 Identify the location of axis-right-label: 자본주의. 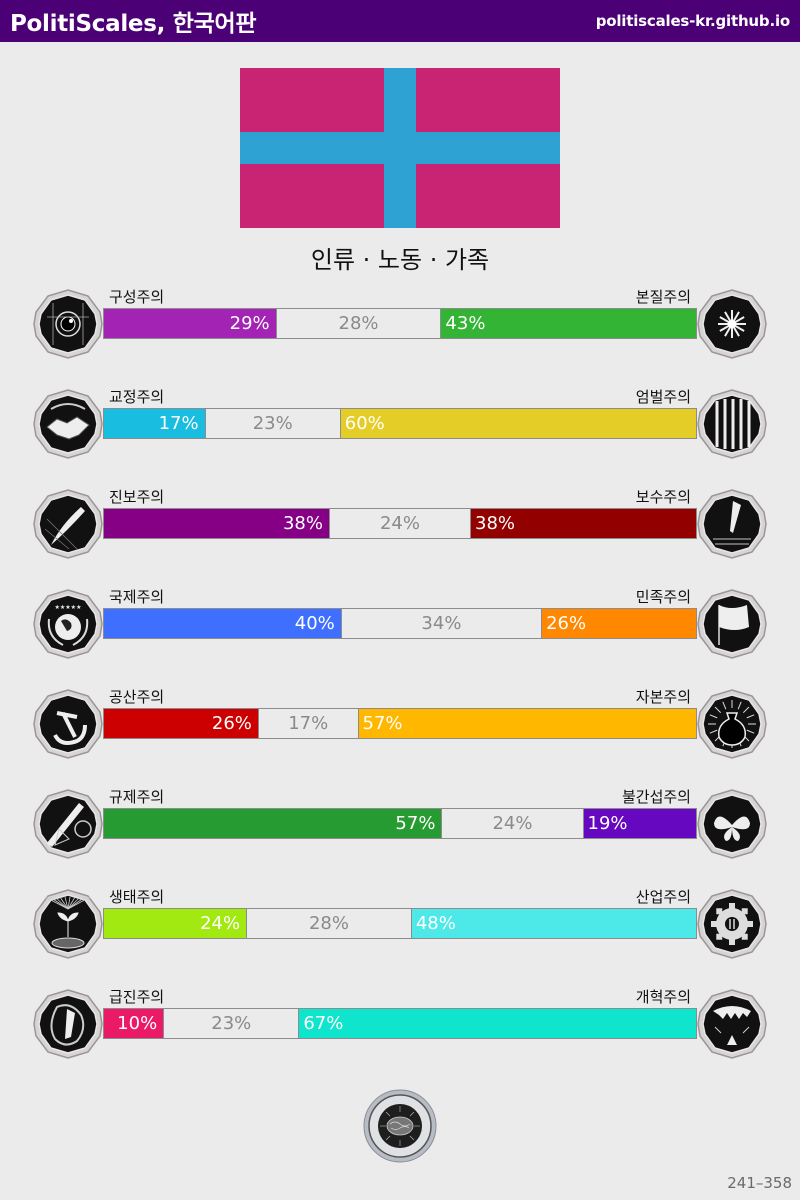
(663, 697).